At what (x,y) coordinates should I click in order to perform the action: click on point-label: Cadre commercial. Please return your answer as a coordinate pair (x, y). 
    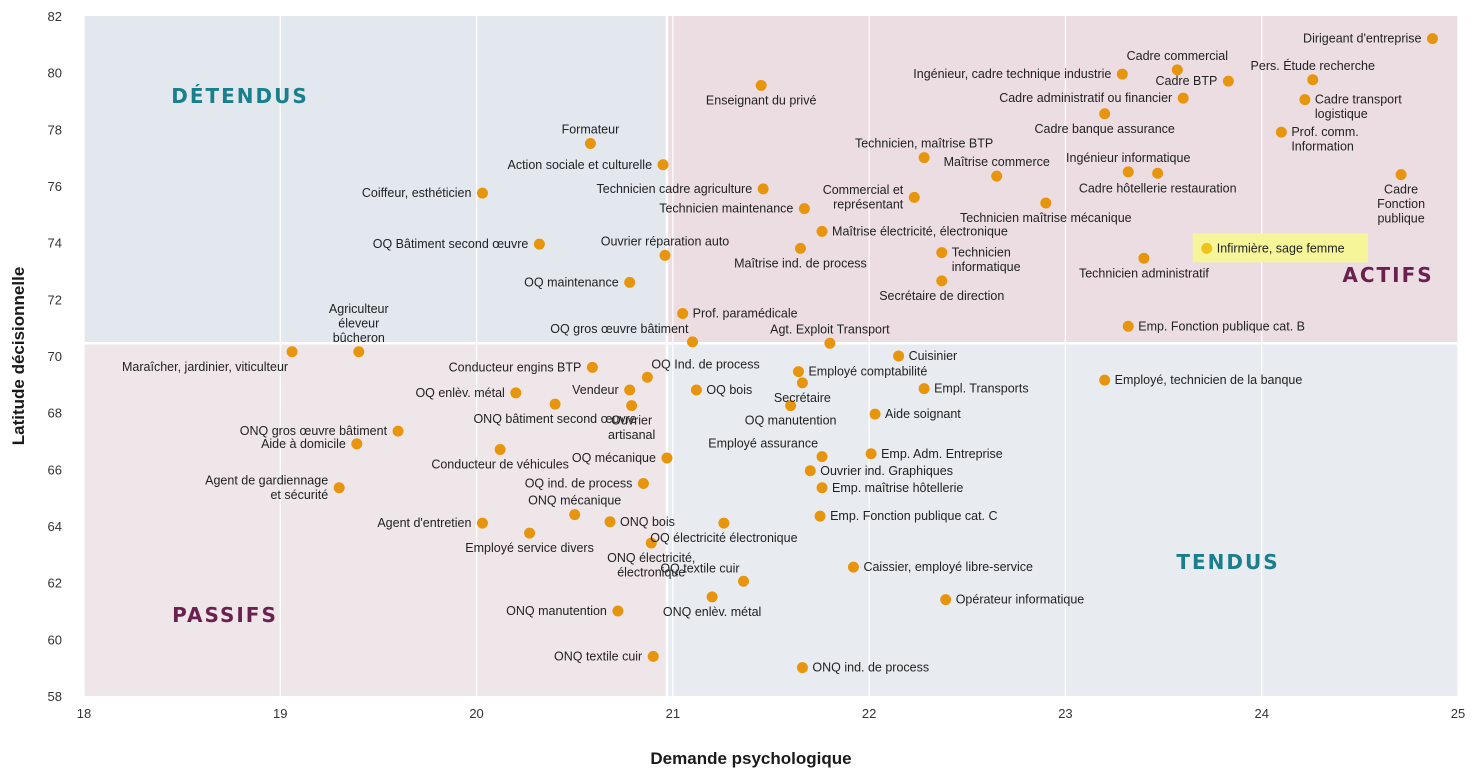
    Looking at the image, I should click on (1177, 56).